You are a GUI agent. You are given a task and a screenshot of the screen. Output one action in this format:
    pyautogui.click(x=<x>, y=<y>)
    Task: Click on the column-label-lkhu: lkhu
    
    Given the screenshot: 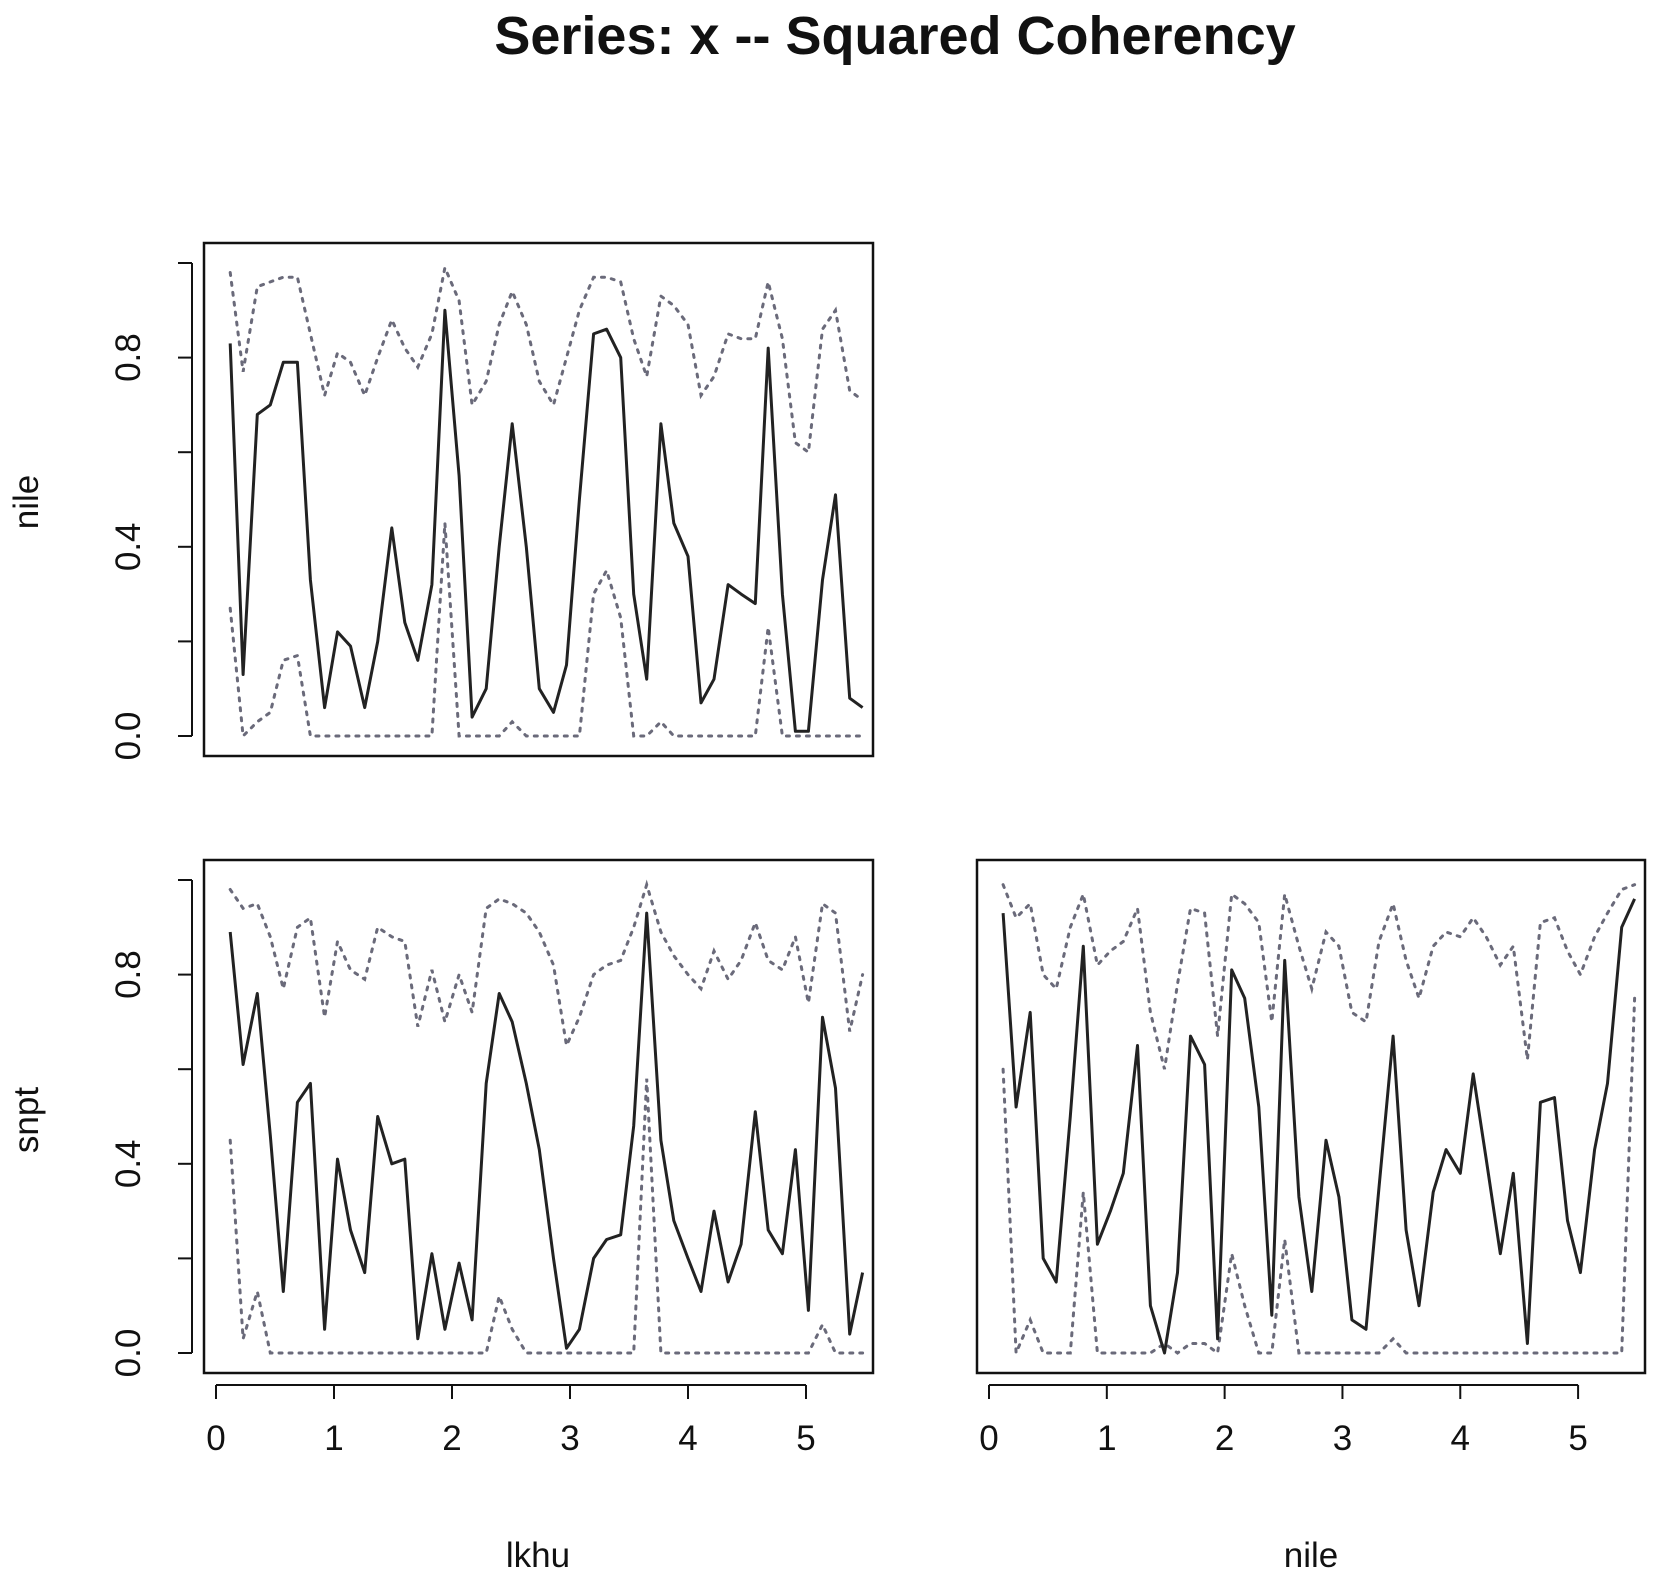 What is the action you would take?
    pyautogui.click(x=538, y=1555)
    